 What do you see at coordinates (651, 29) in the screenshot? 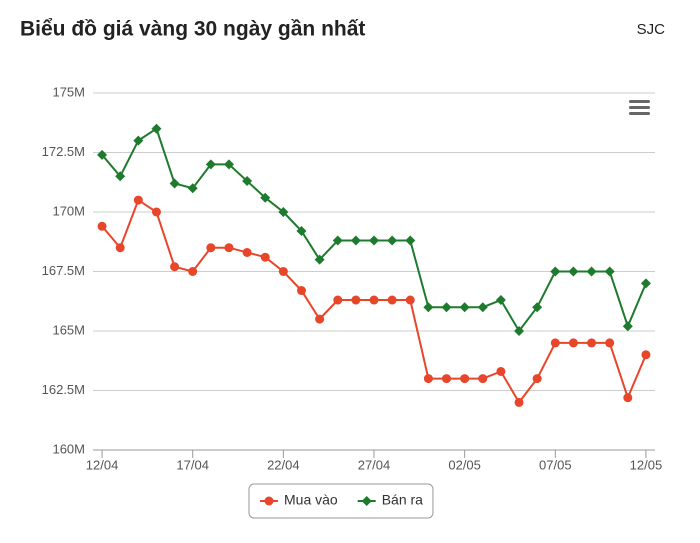
I see `chart-subtitle: SJC` at bounding box center [651, 29].